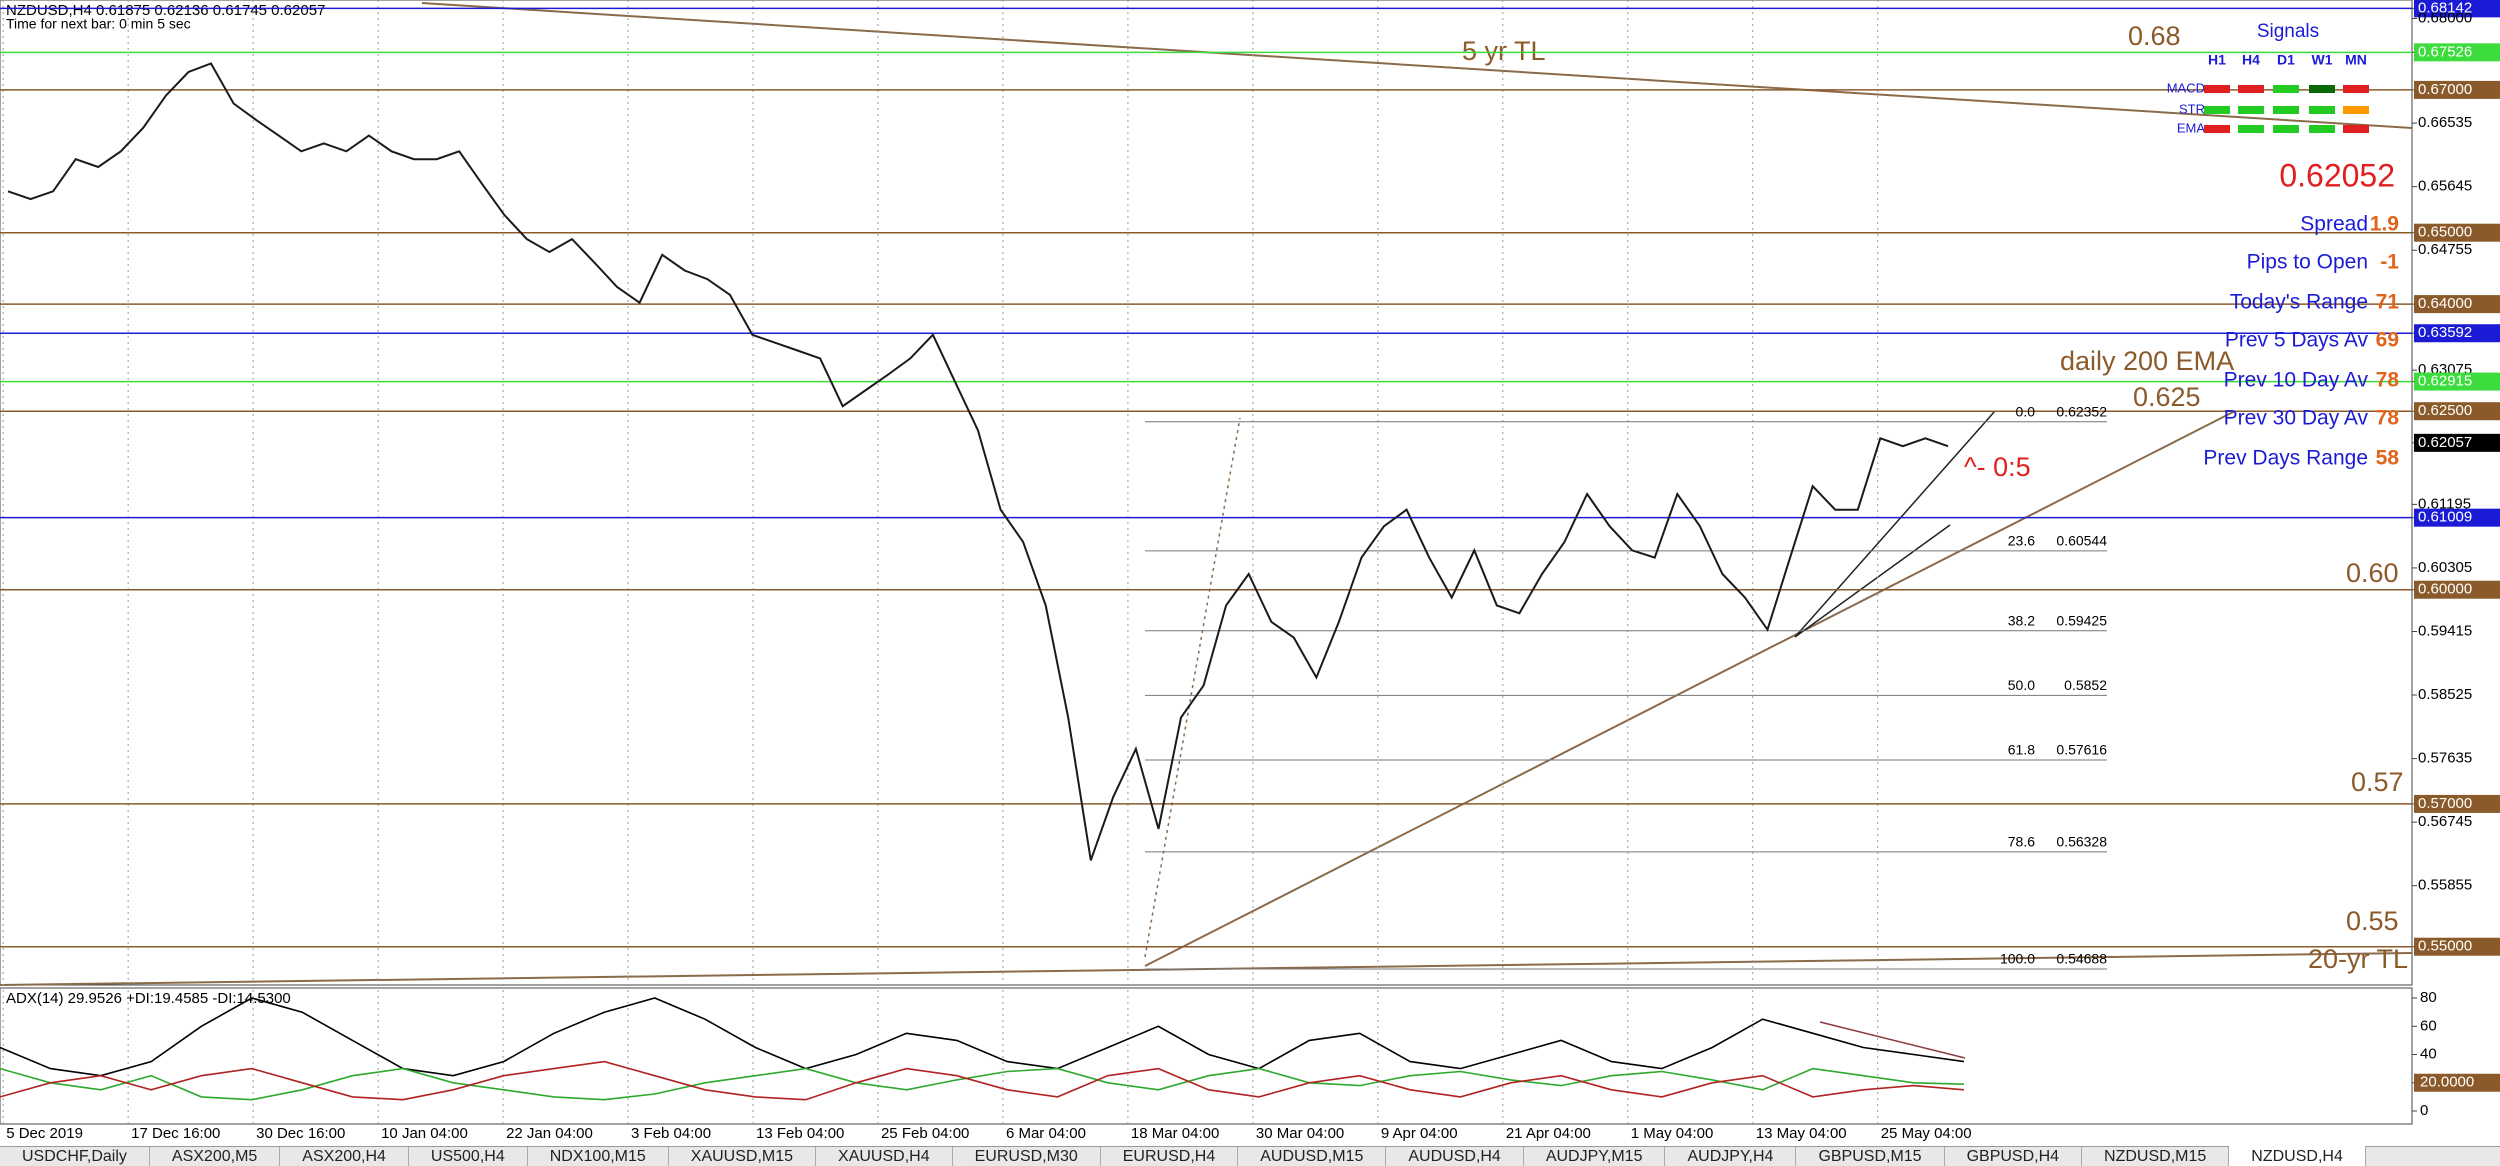 This screenshot has width=2500, height=1166. I want to click on info-value: 69, so click(2387, 340).